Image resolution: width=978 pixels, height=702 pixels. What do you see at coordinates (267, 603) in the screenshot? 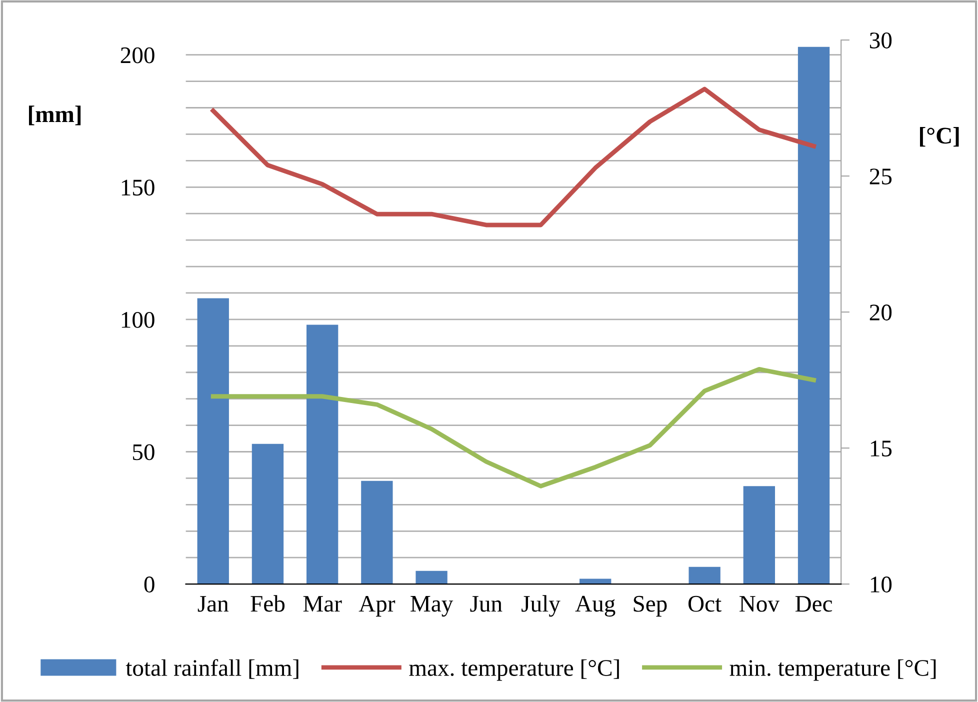
I see `x-tick-label: Feb` at bounding box center [267, 603].